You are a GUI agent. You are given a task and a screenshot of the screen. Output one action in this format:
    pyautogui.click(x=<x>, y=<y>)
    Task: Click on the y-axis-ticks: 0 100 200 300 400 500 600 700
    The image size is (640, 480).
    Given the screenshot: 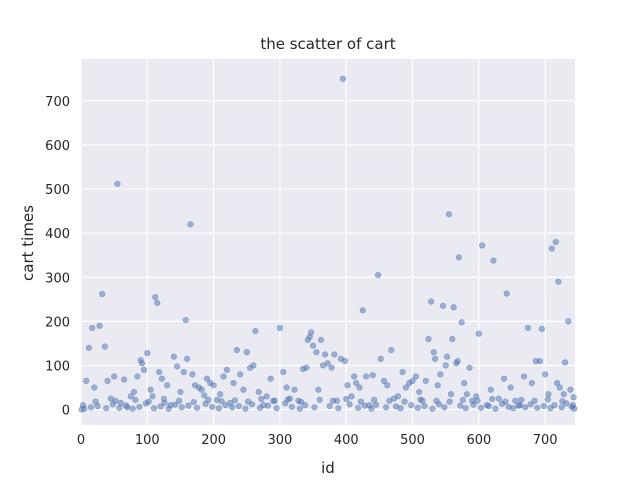 What is the action you would take?
    pyautogui.click(x=57, y=257)
    